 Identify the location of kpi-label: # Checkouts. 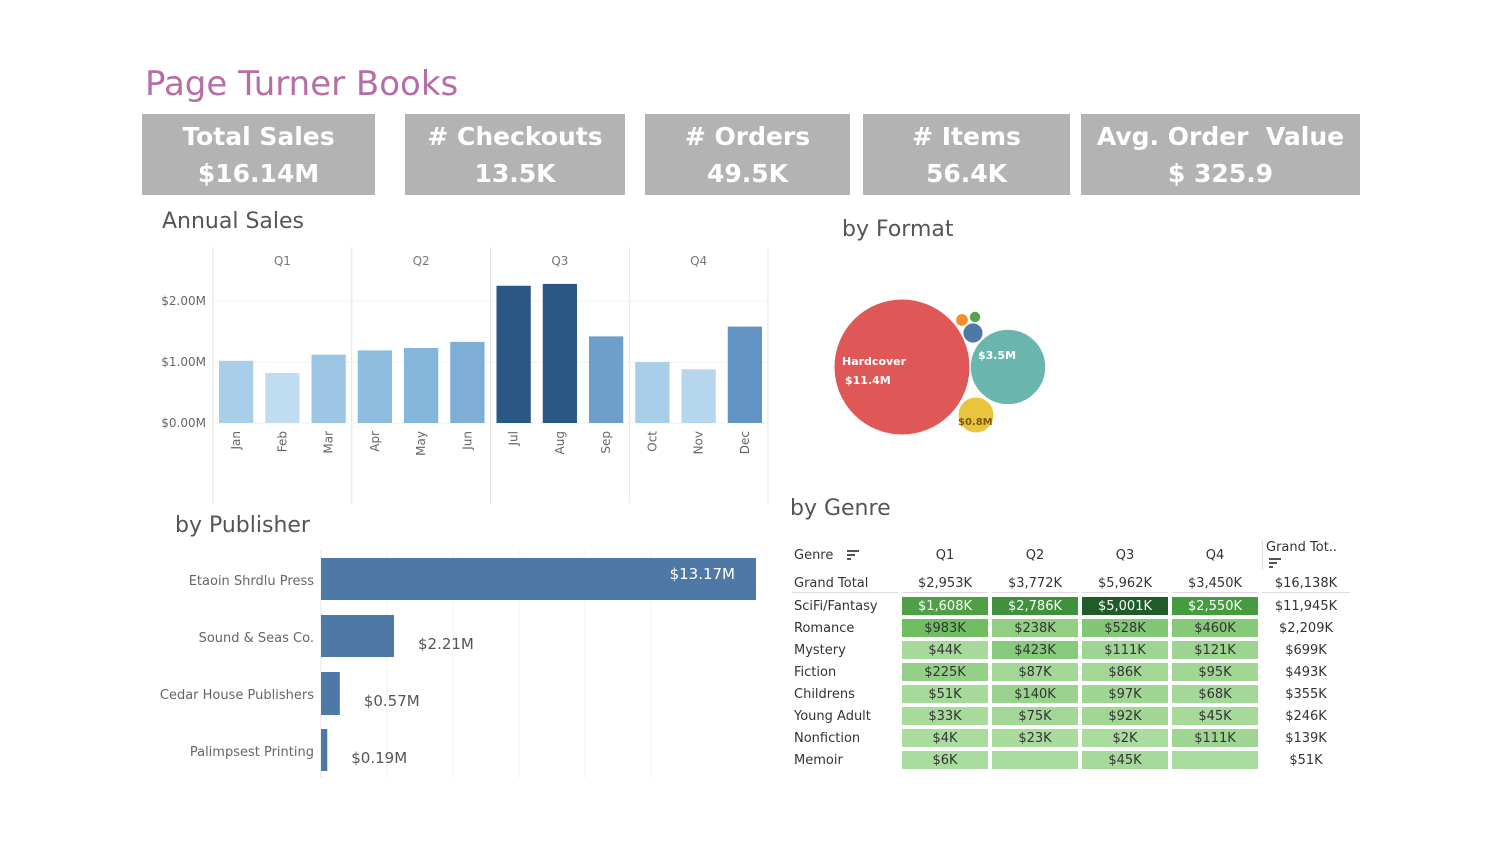
(515, 136).